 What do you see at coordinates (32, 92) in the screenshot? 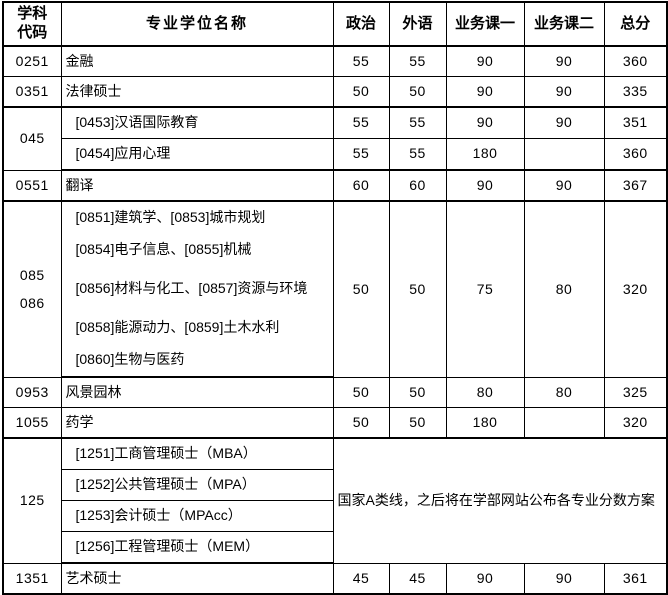
I see `cell-subject-code: 0351` at bounding box center [32, 92].